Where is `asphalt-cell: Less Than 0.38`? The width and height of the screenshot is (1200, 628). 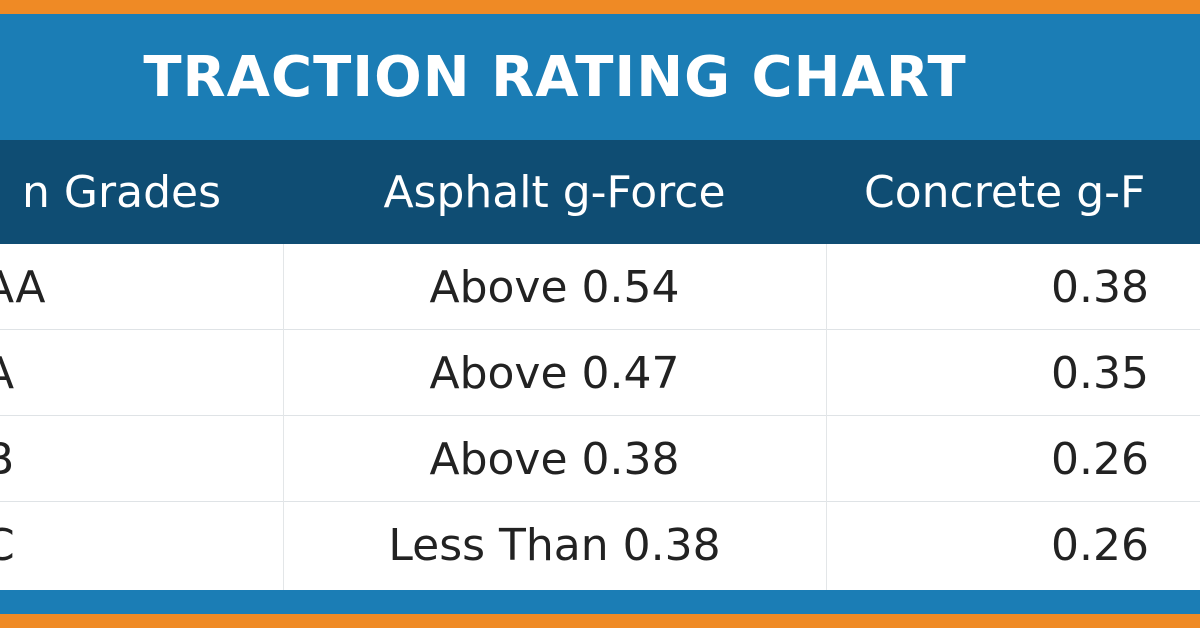
asphalt-cell: Less Than 0.38 is located at coordinates (554, 545).